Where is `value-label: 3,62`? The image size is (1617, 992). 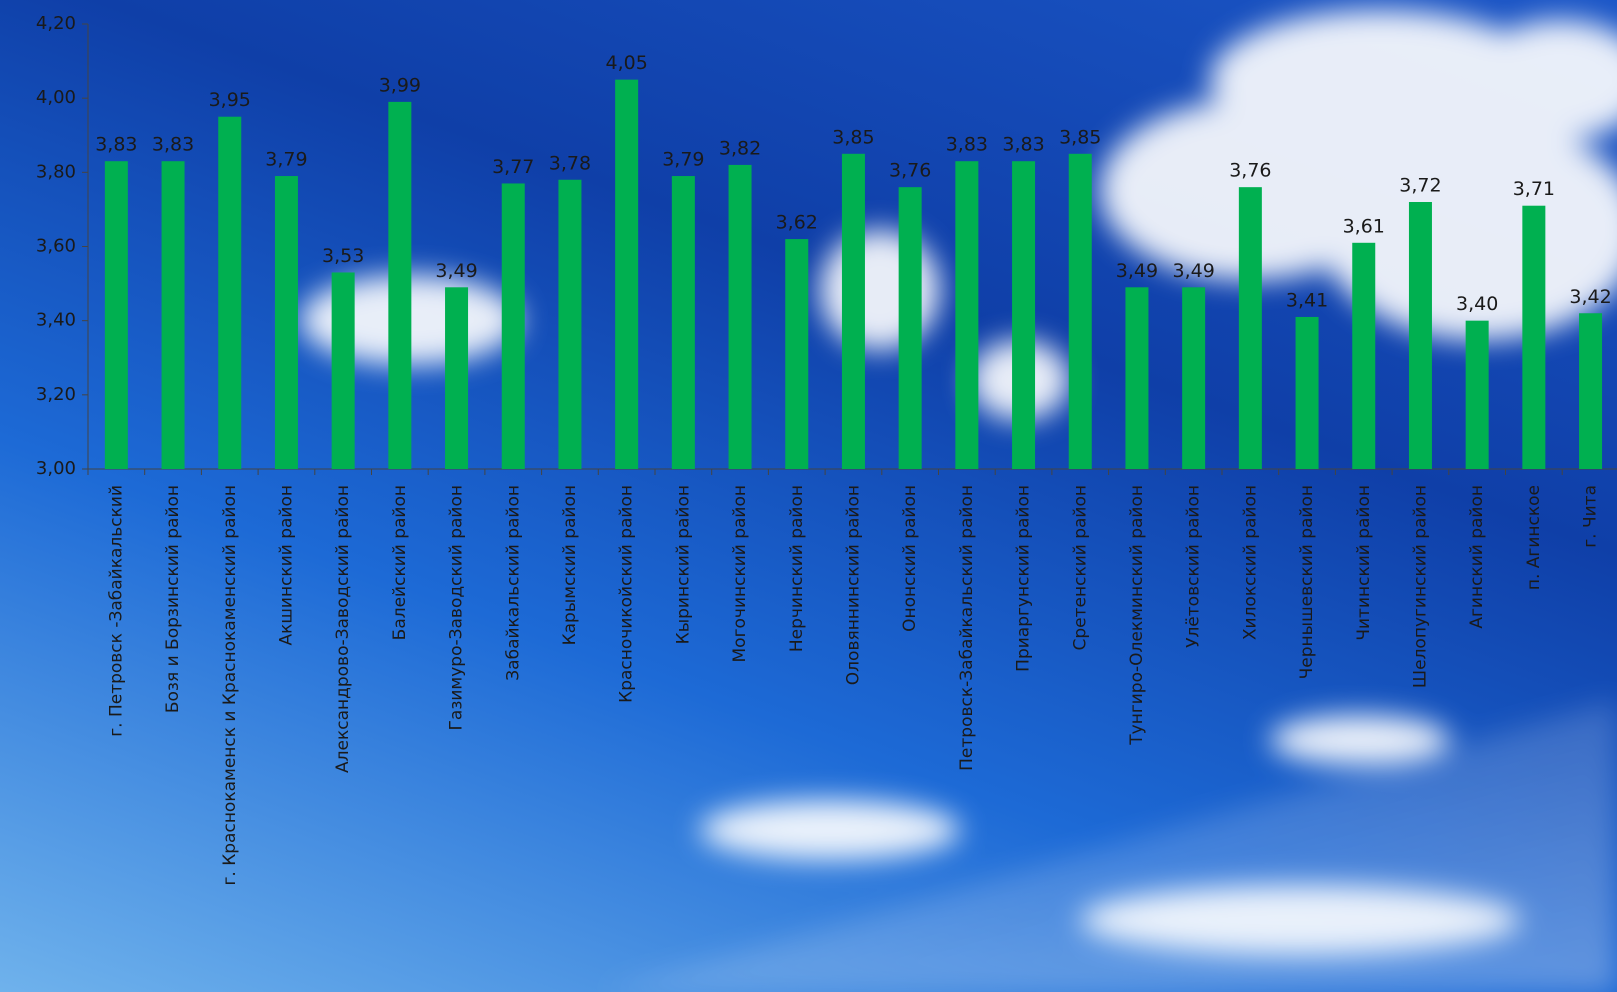
value-label: 3,62 is located at coordinates (797, 223).